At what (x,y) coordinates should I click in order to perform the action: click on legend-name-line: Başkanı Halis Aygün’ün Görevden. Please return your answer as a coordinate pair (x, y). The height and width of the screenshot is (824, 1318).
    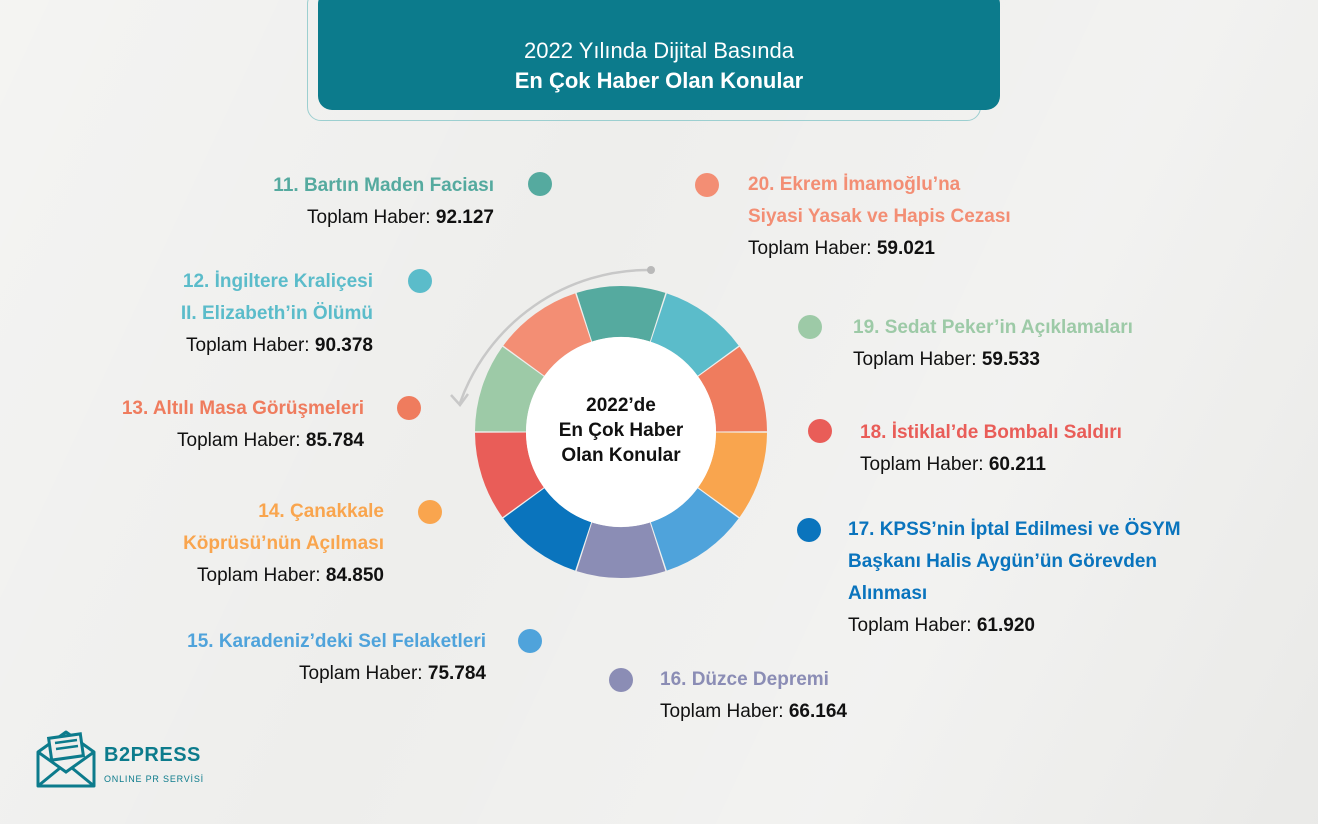
    Looking at the image, I should click on (1003, 561).